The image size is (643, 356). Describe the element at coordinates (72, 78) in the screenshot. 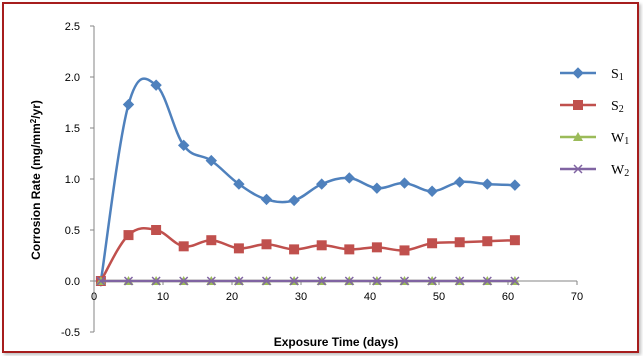

I see `y-tick-label: 2.0` at that location.